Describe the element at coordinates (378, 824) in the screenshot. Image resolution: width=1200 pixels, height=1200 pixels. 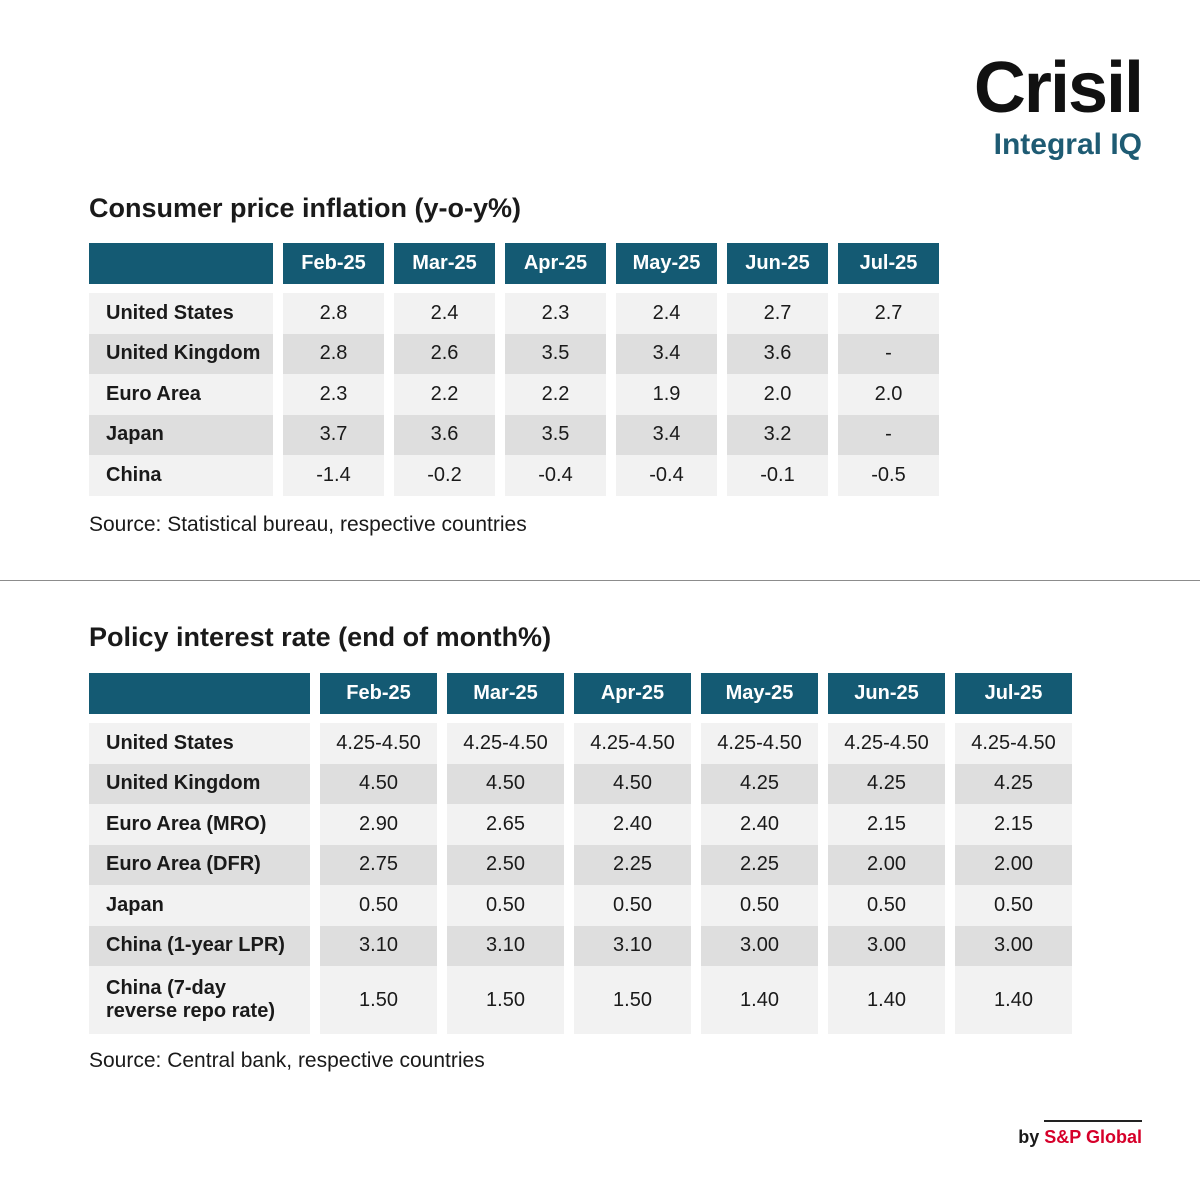
I see `value-cell: 2.90` at that location.